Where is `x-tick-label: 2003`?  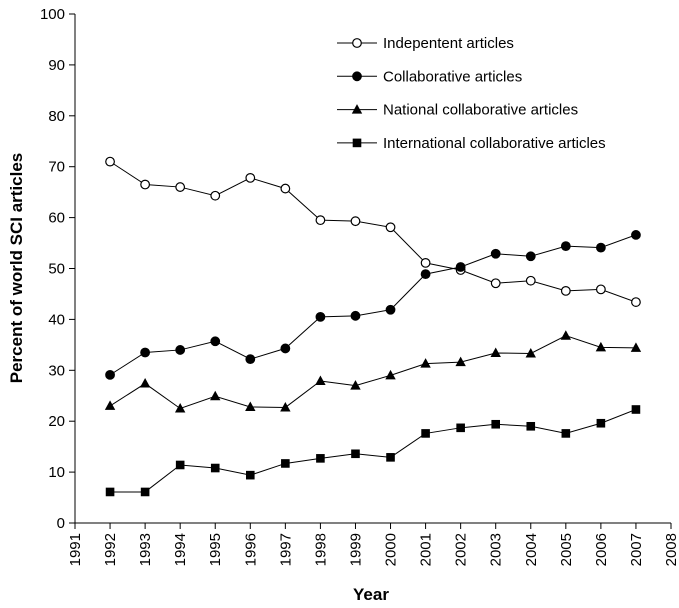 x-tick-label: 2003 is located at coordinates (496, 549).